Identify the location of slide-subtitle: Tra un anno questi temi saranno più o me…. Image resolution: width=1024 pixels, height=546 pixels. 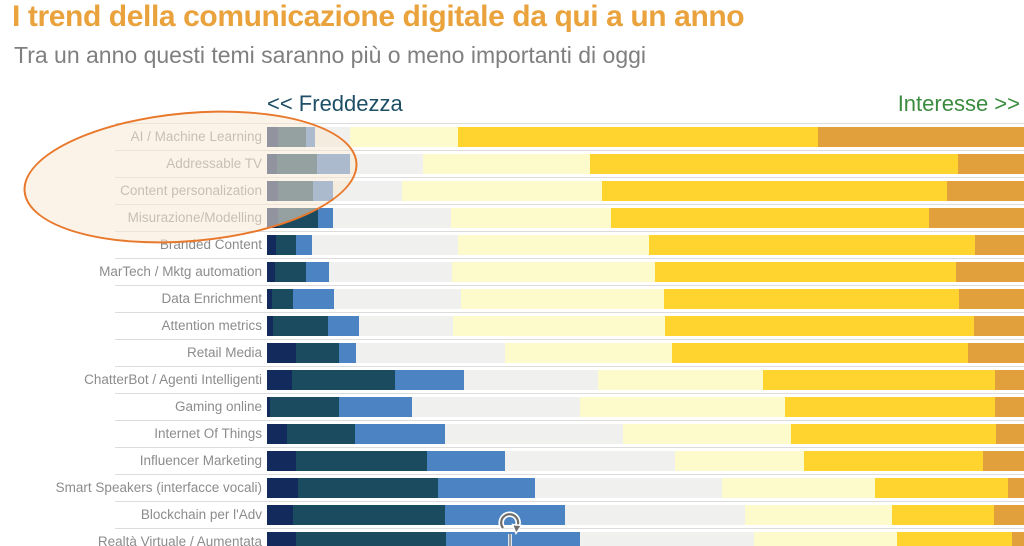
(330, 55).